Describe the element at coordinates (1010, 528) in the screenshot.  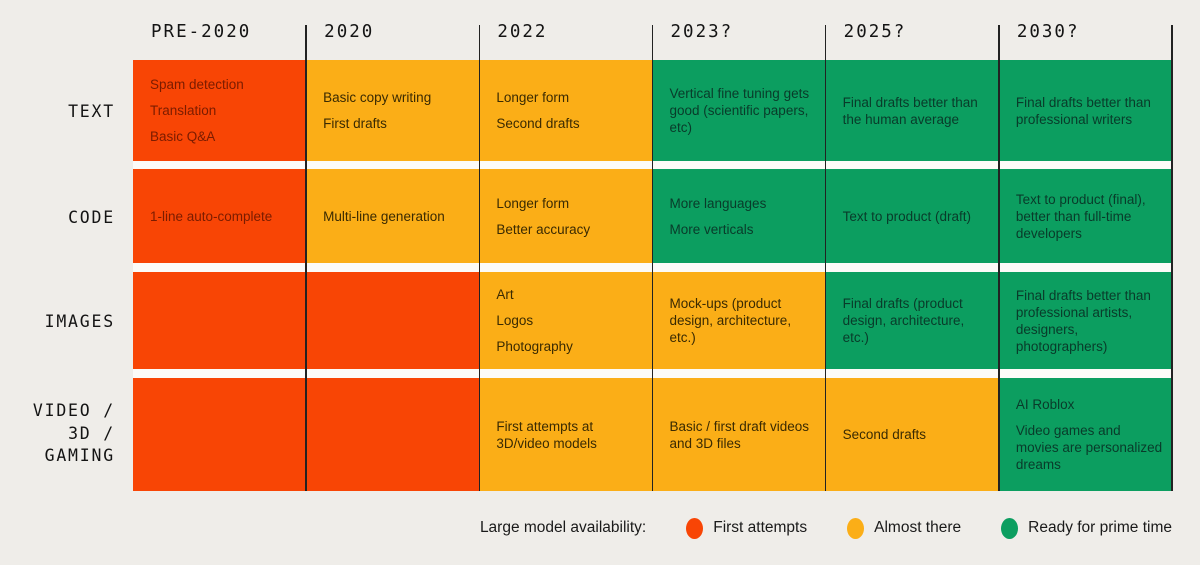
I see `ready_for_prime_time-dot-icon` at that location.